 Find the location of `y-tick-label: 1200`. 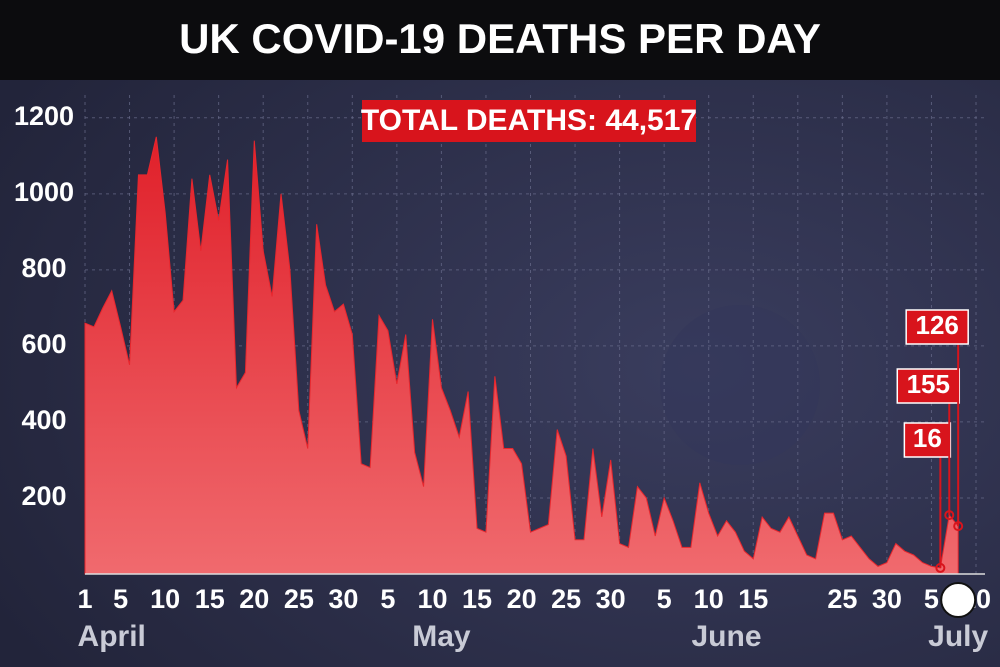

y-tick-label: 1200 is located at coordinates (44, 116).